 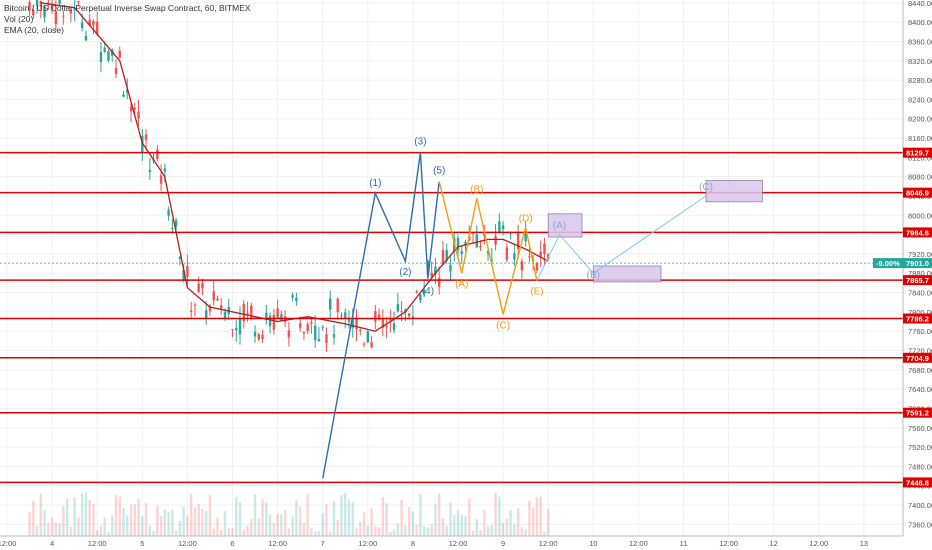 What do you see at coordinates (503, 543) in the screenshot?
I see `time-tick-label: 9` at bounding box center [503, 543].